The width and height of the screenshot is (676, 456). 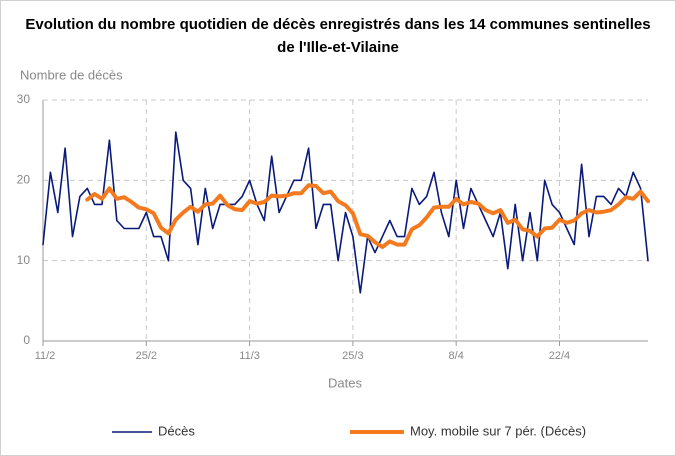 What do you see at coordinates (26, 340) in the screenshot?
I see `y-tick-label: 0` at bounding box center [26, 340].